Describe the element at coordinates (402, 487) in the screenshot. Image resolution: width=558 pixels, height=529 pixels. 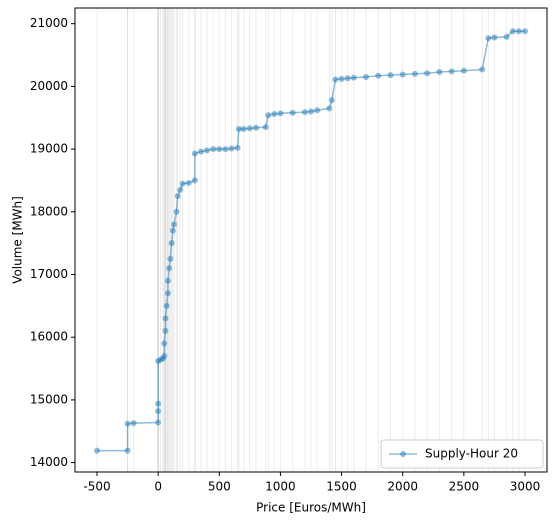
I see `x-tick-label: 2000` at that location.